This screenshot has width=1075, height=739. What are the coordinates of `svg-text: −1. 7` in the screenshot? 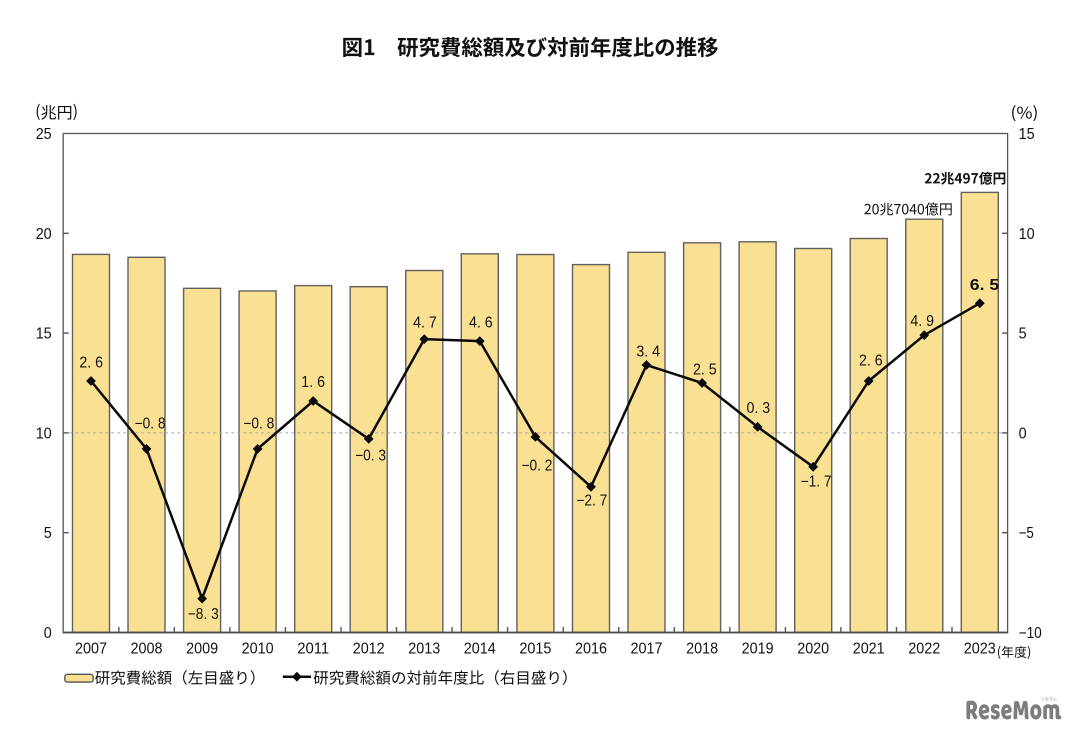 It's located at (816, 482).